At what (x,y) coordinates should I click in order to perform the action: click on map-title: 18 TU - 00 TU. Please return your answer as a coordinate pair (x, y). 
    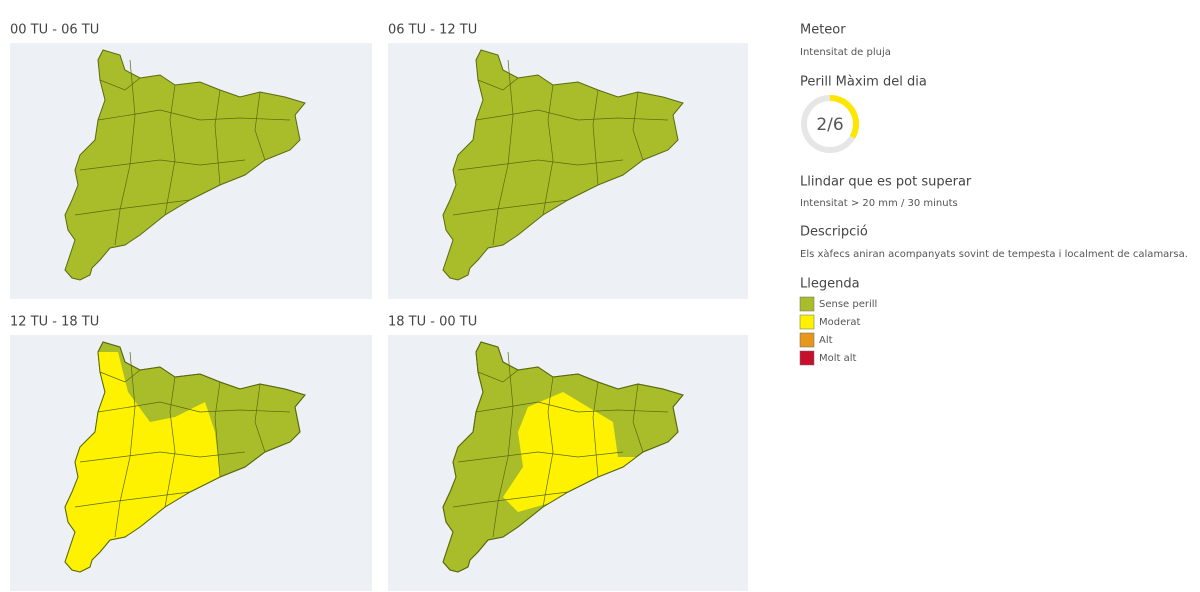
    Looking at the image, I should click on (432, 322).